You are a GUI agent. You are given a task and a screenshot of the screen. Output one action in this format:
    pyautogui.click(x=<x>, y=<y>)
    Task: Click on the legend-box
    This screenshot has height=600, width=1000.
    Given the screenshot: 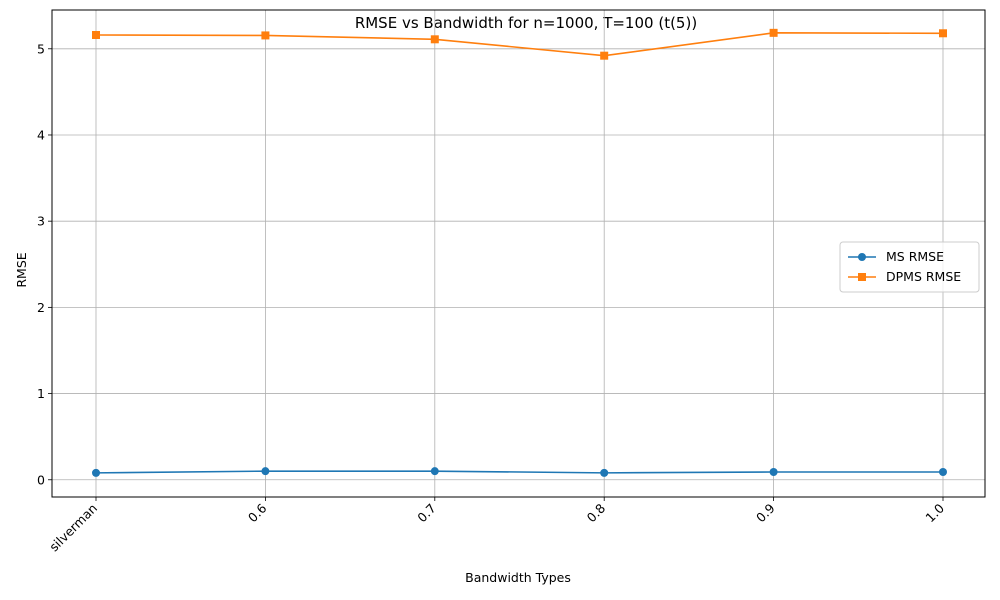 What is the action you would take?
    pyautogui.click(x=909, y=267)
    